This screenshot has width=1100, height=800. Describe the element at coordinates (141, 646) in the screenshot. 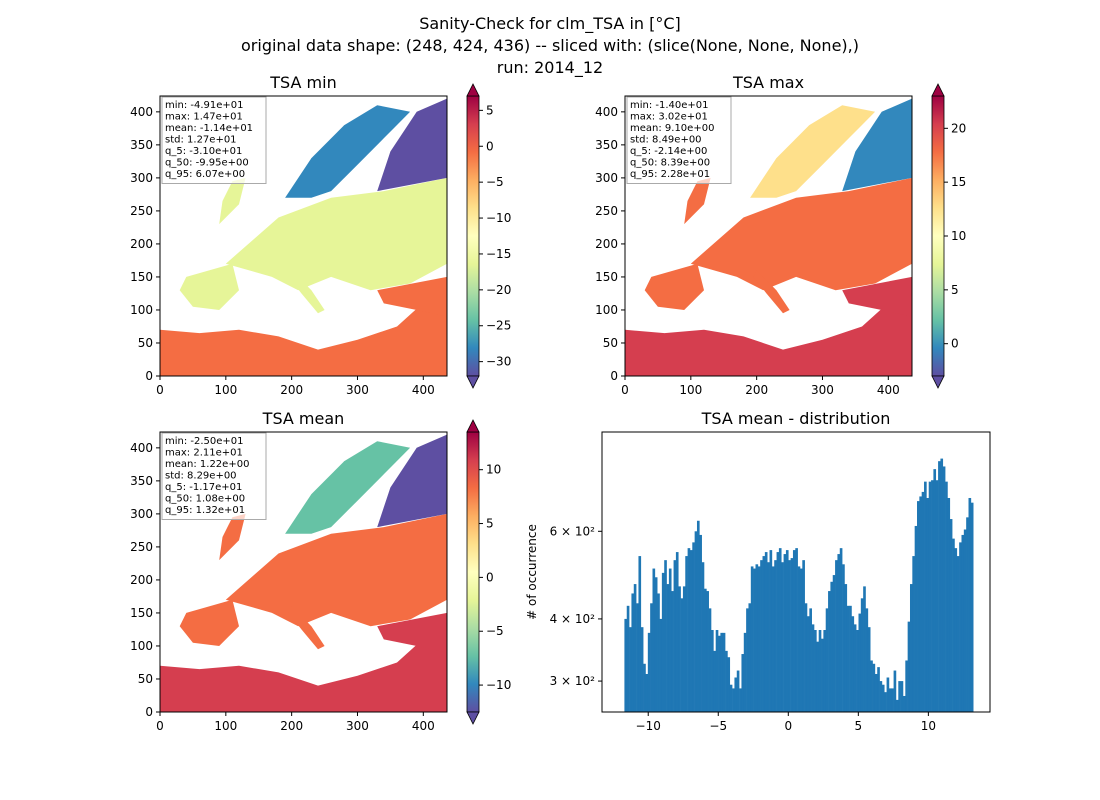

I see `y-tick-label: 100` at that location.